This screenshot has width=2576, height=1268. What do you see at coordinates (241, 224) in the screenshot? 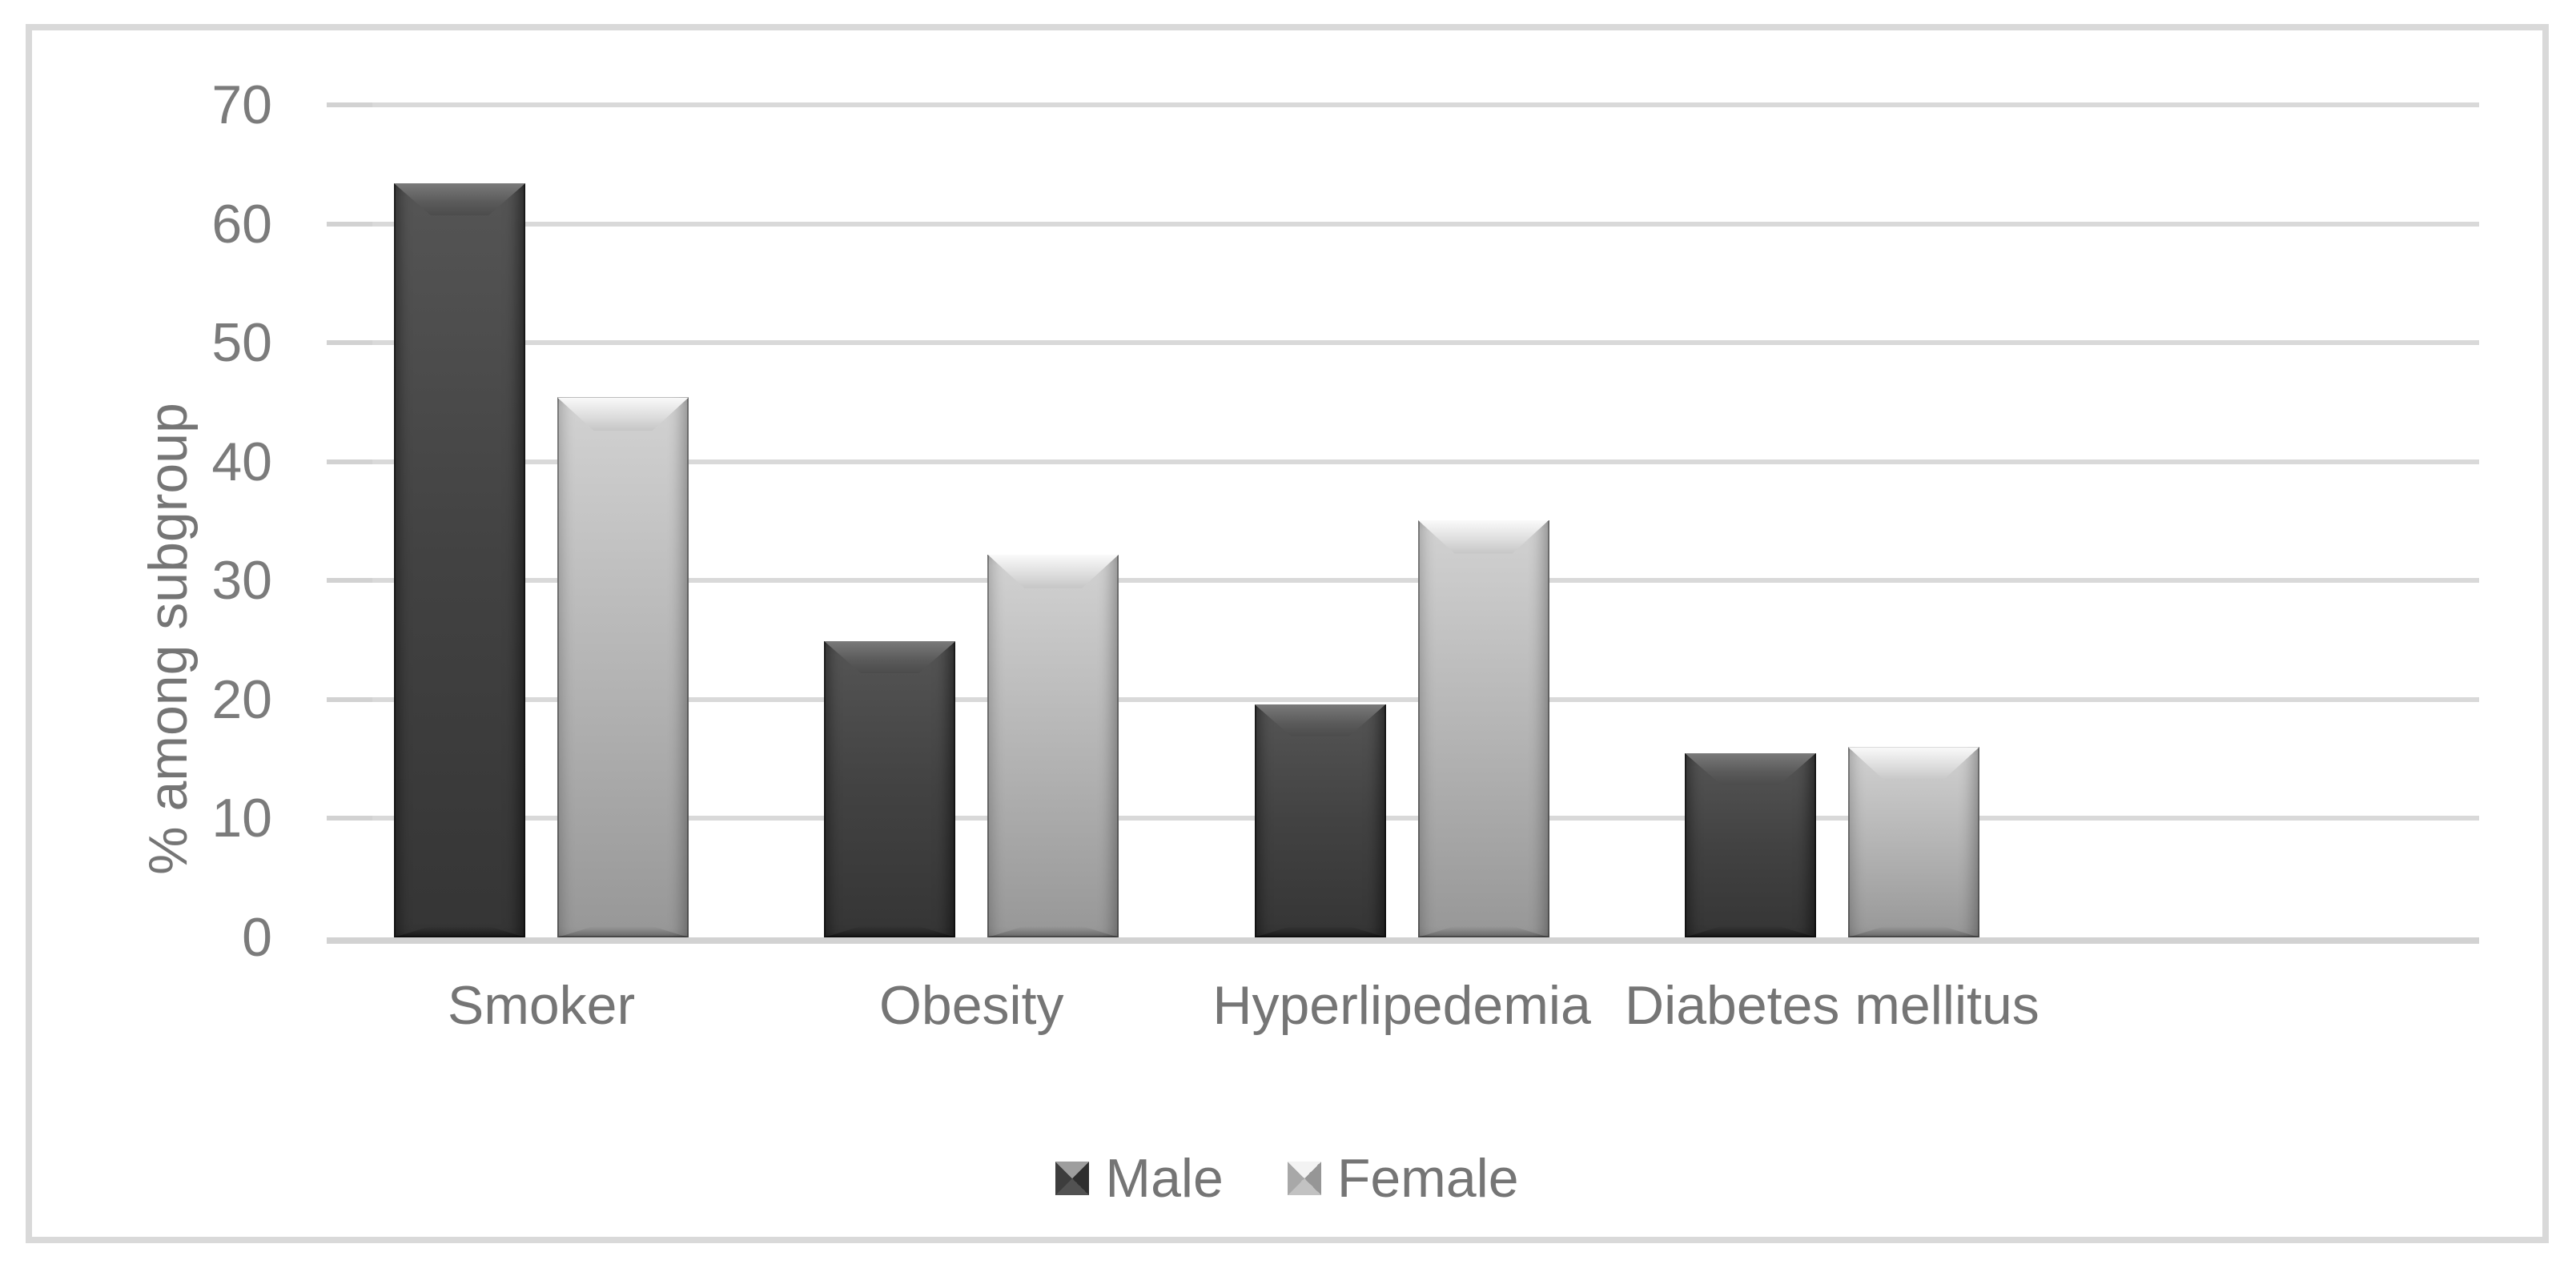
I see `y-tick-label: 60` at bounding box center [241, 224].